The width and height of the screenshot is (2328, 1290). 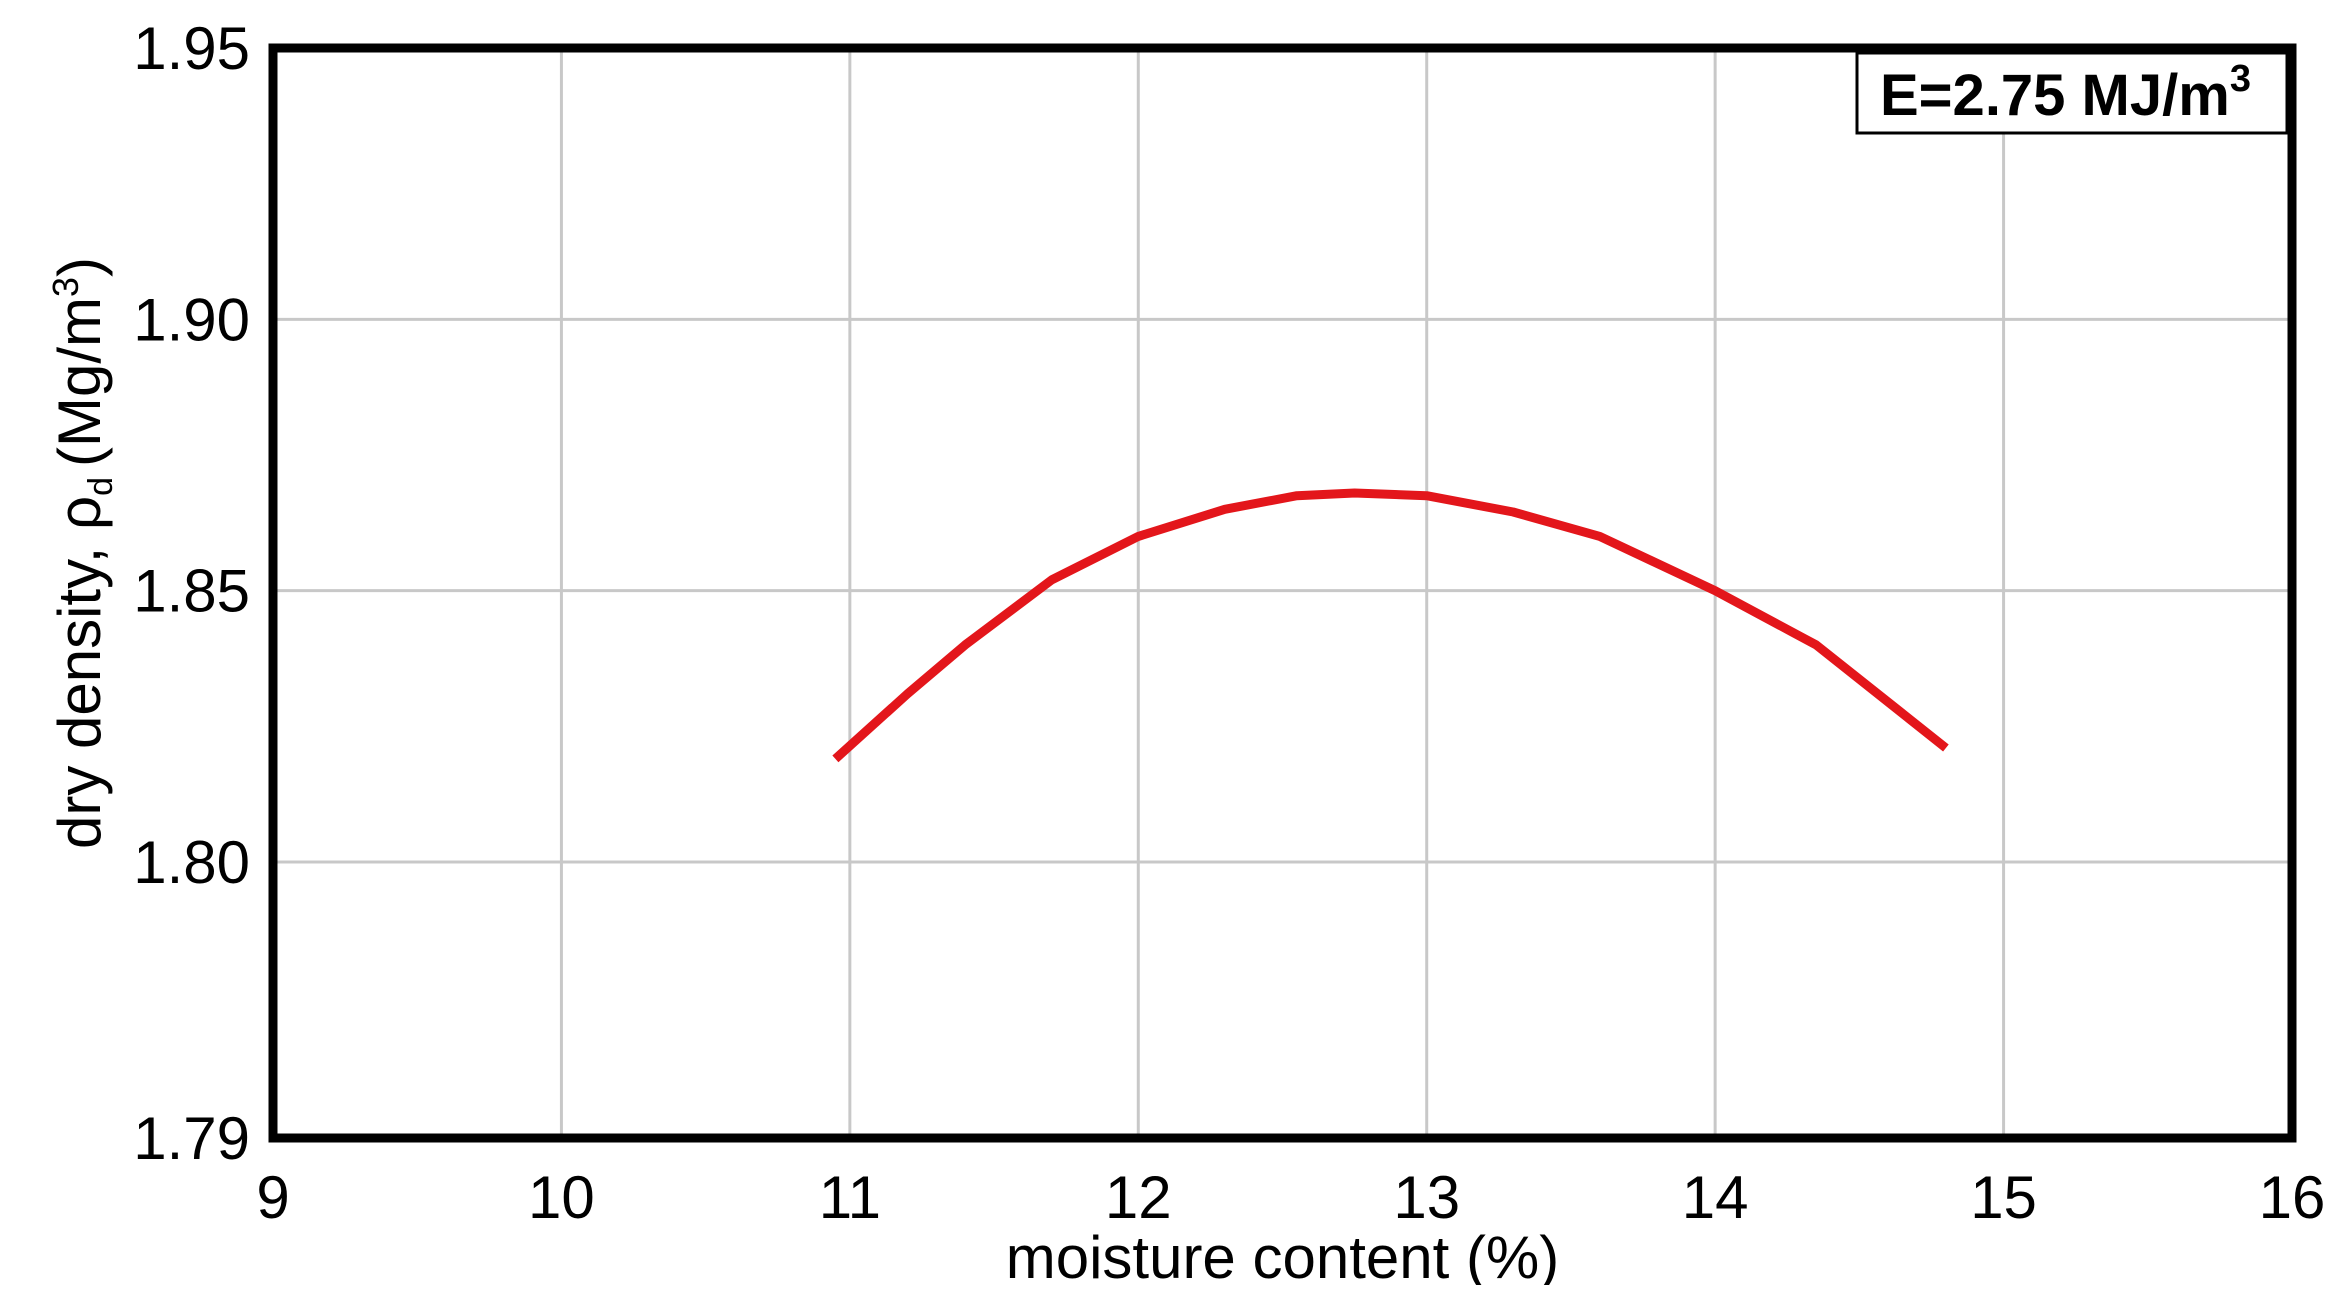 I want to click on y-axis-title: dry density, ρd (Mg/m3), so click(x=82, y=553).